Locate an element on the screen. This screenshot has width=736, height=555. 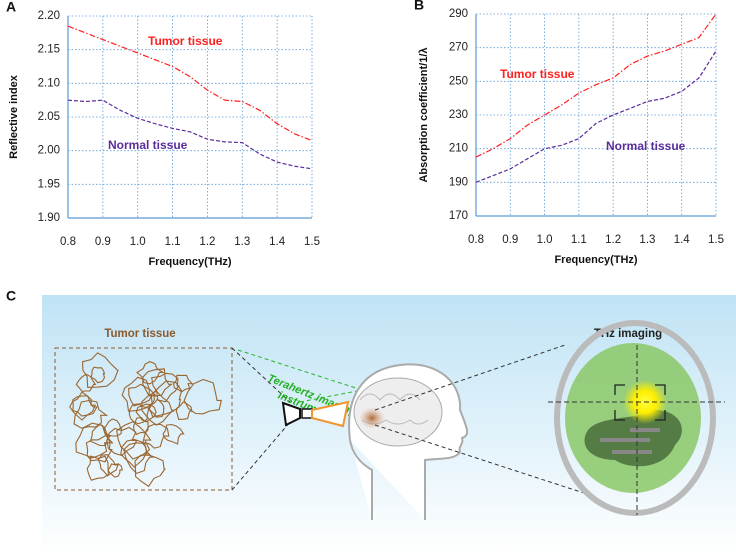
panel-letter: B is located at coordinates (419, 6).